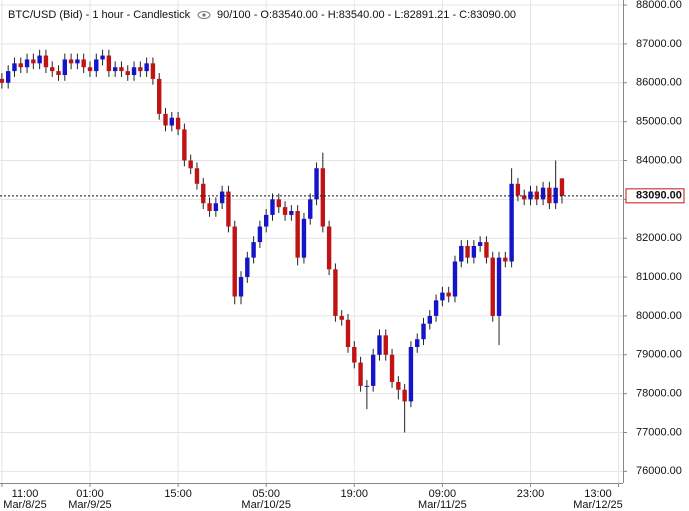 Image resolution: width=689 pixels, height=511 pixels. What do you see at coordinates (266, 494) in the screenshot?
I see `x-tick-label: 05:00` at bounding box center [266, 494].